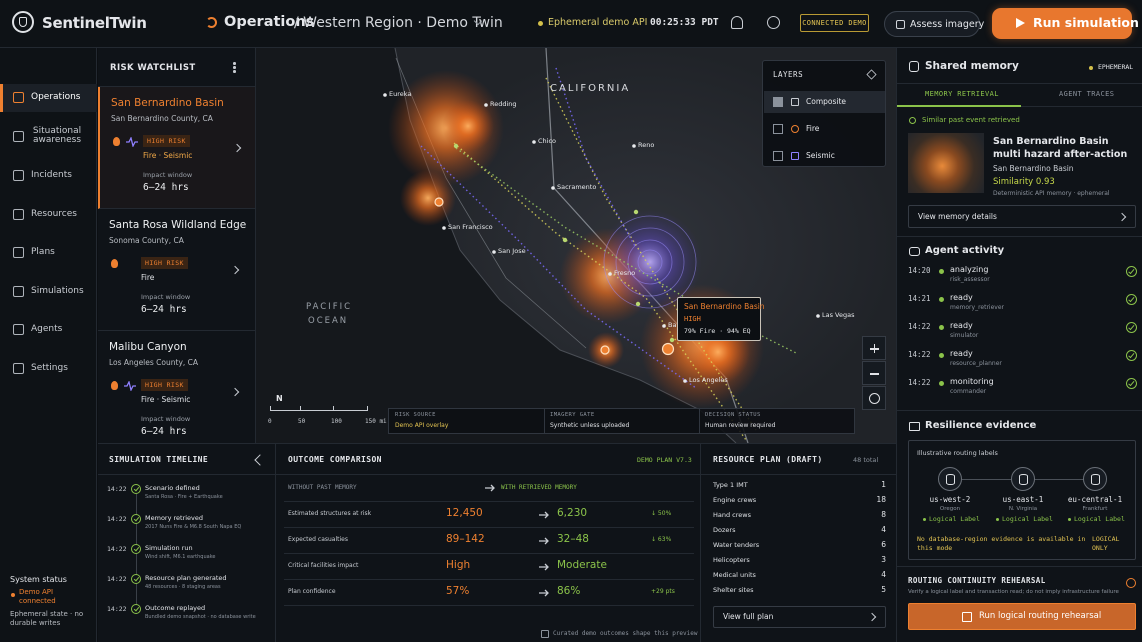 The image size is (1142, 642). I want to click on region-name: San Bernardino Basin, so click(167, 103).